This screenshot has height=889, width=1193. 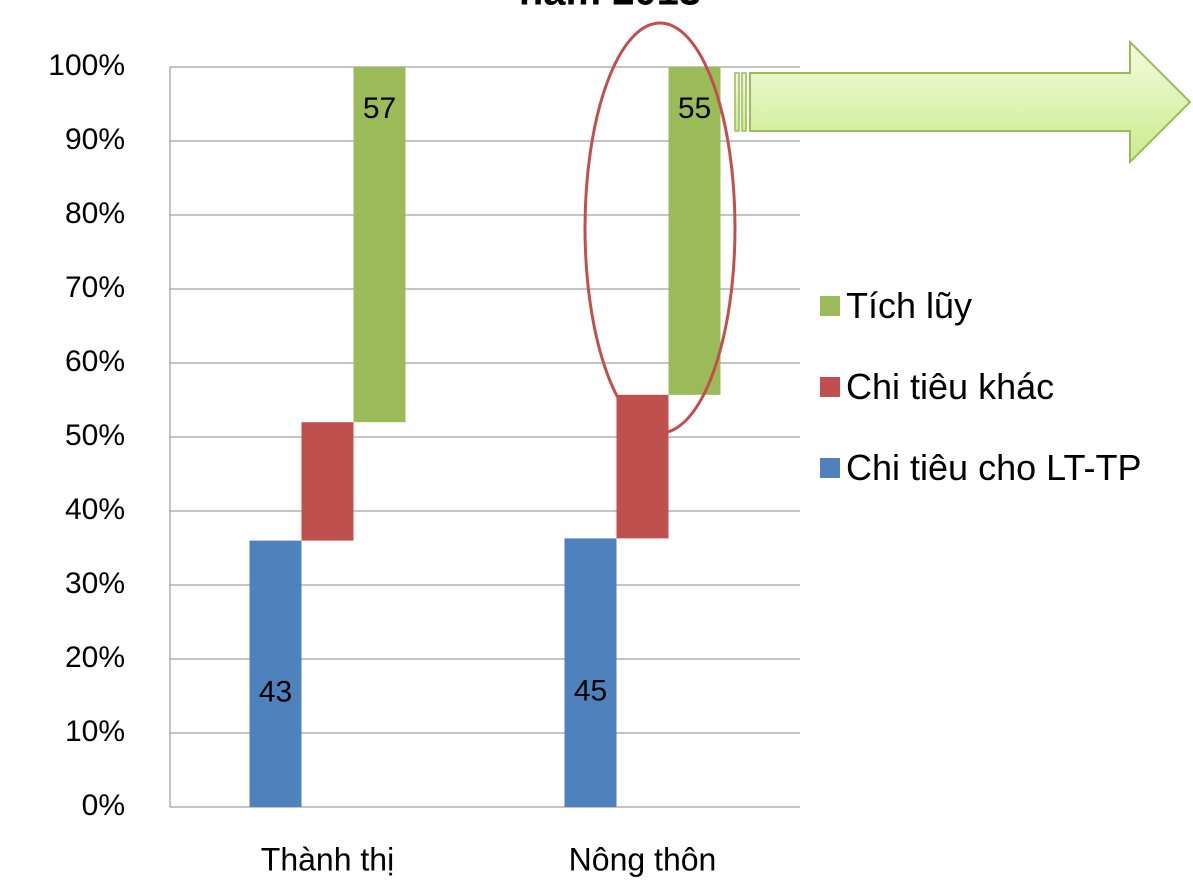 What do you see at coordinates (660, 228) in the screenshot?
I see `highlight-ellipse` at bounding box center [660, 228].